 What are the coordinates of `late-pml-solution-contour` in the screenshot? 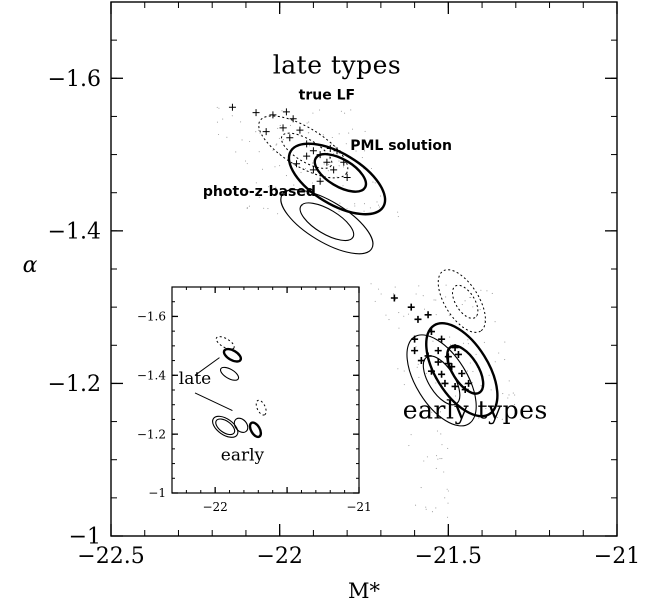 It's located at (340, 172).